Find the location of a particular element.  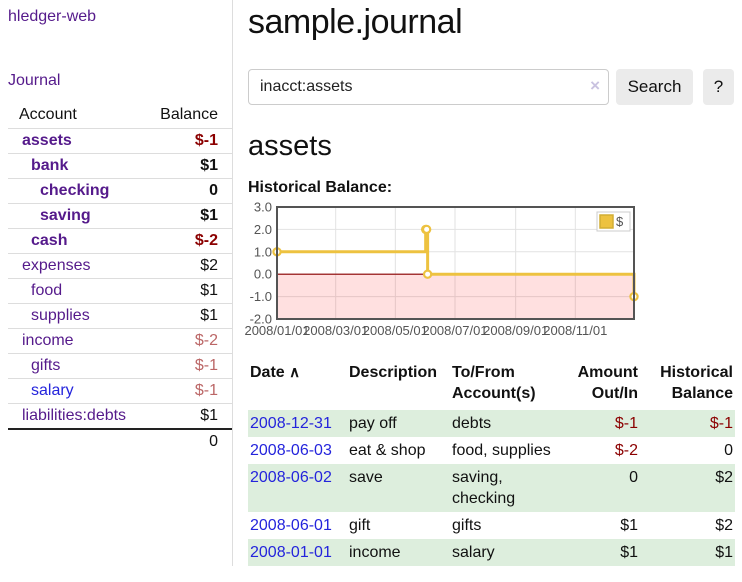

amount-column-header: Amount Out/In is located at coordinates (607, 383).